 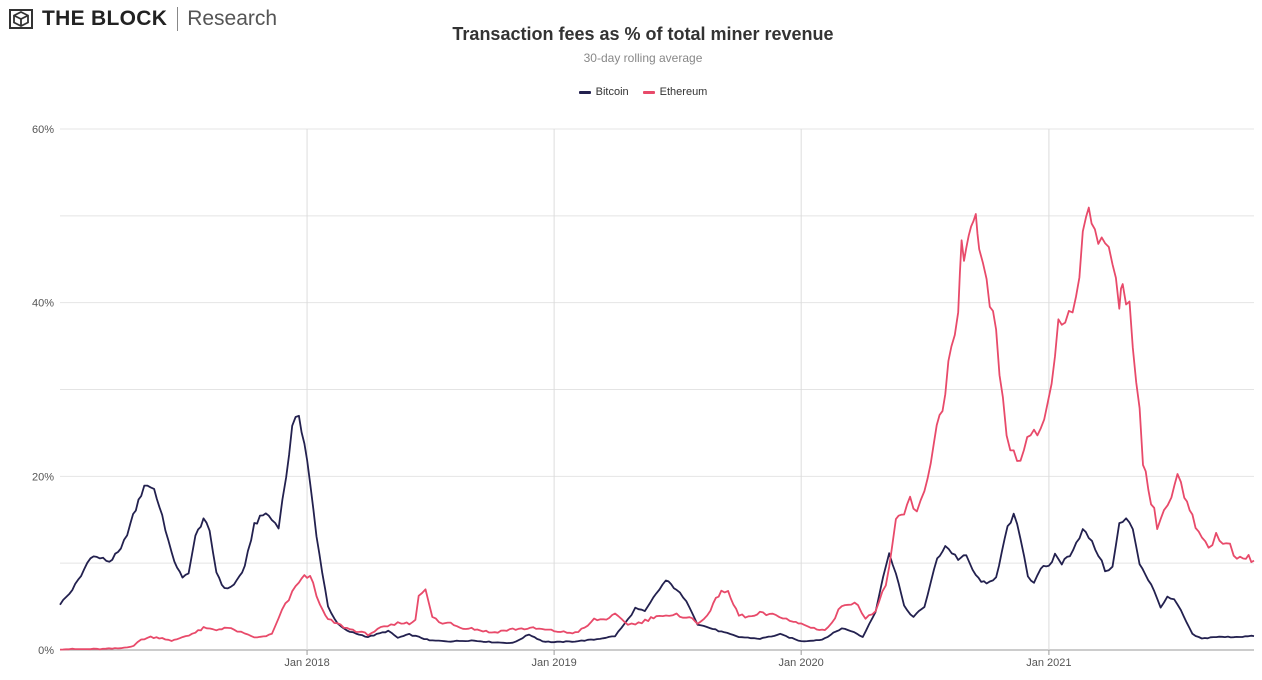 I want to click on x-tick-label: Jan 2021, so click(x=1048, y=663).